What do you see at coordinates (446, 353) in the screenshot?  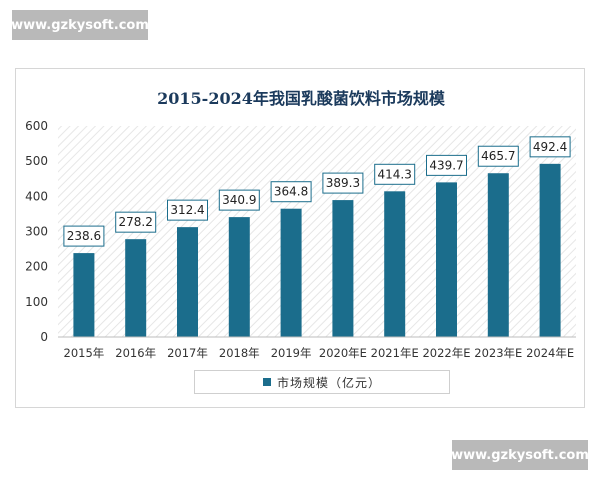 I see `x-tick-label: 2022年E` at bounding box center [446, 353].